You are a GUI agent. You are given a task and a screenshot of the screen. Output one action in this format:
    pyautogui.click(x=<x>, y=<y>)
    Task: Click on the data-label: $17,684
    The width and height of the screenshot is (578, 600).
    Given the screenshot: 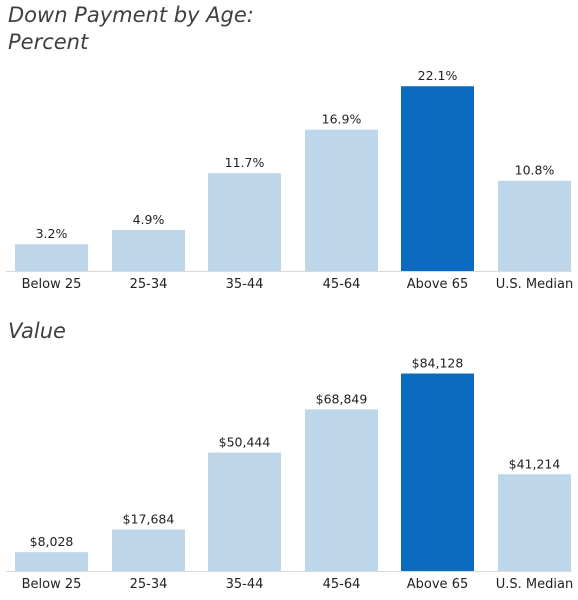 What is the action you would take?
    pyautogui.click(x=149, y=518)
    